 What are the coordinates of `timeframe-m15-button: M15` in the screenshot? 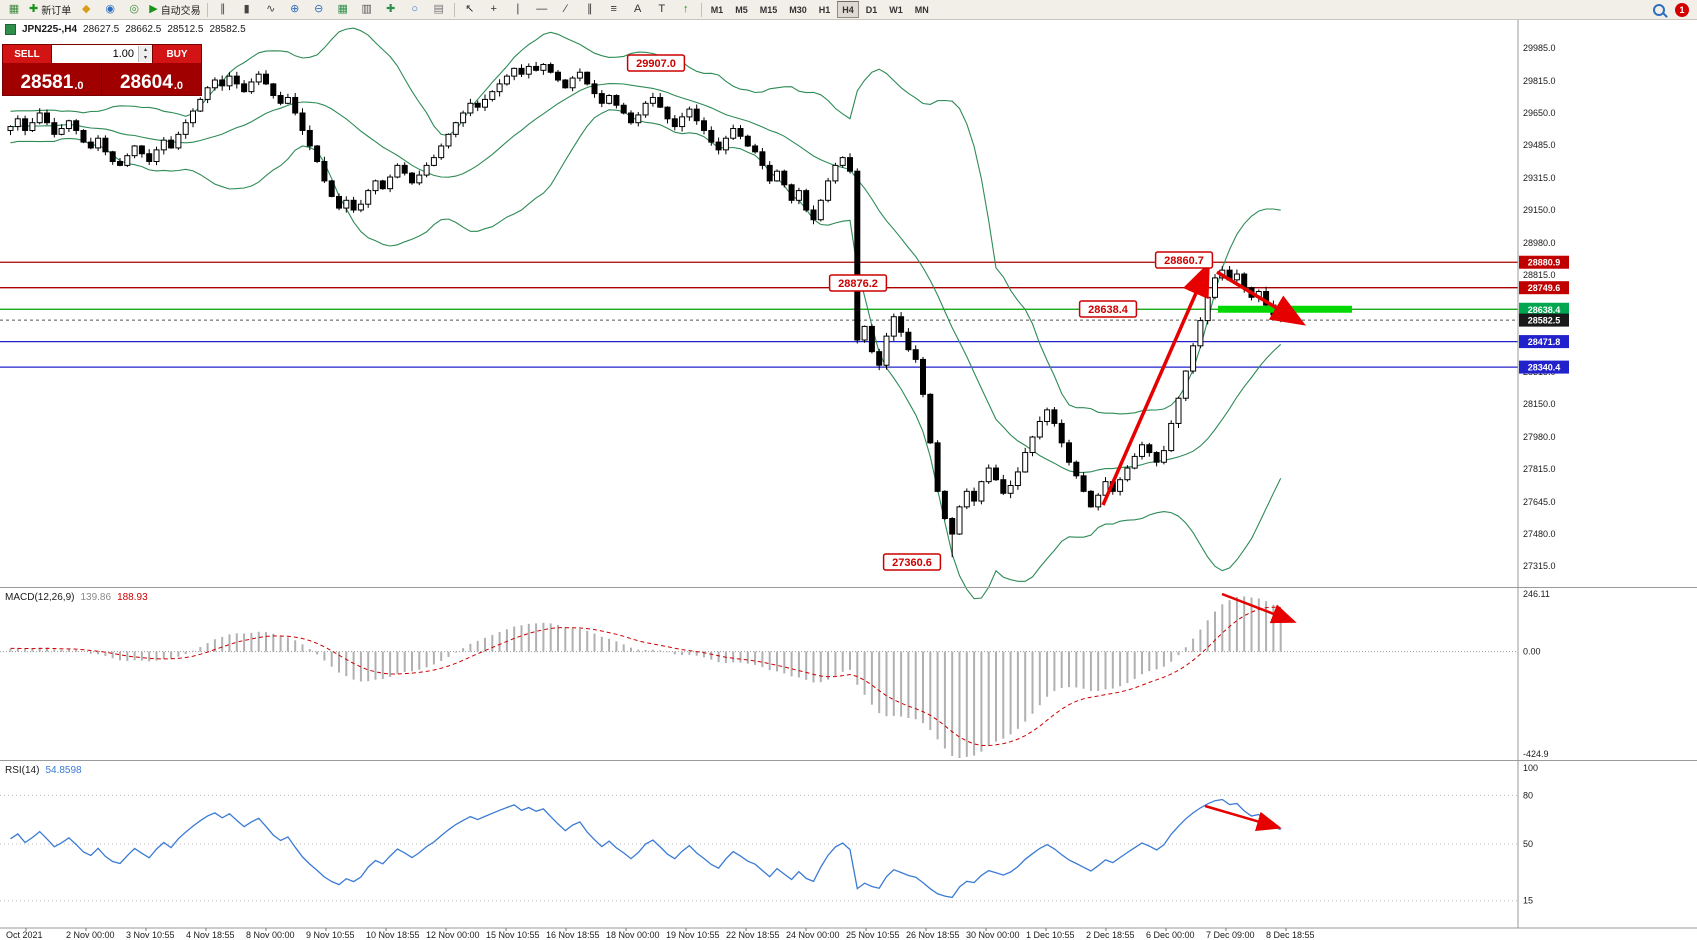 It's located at (768, 9).